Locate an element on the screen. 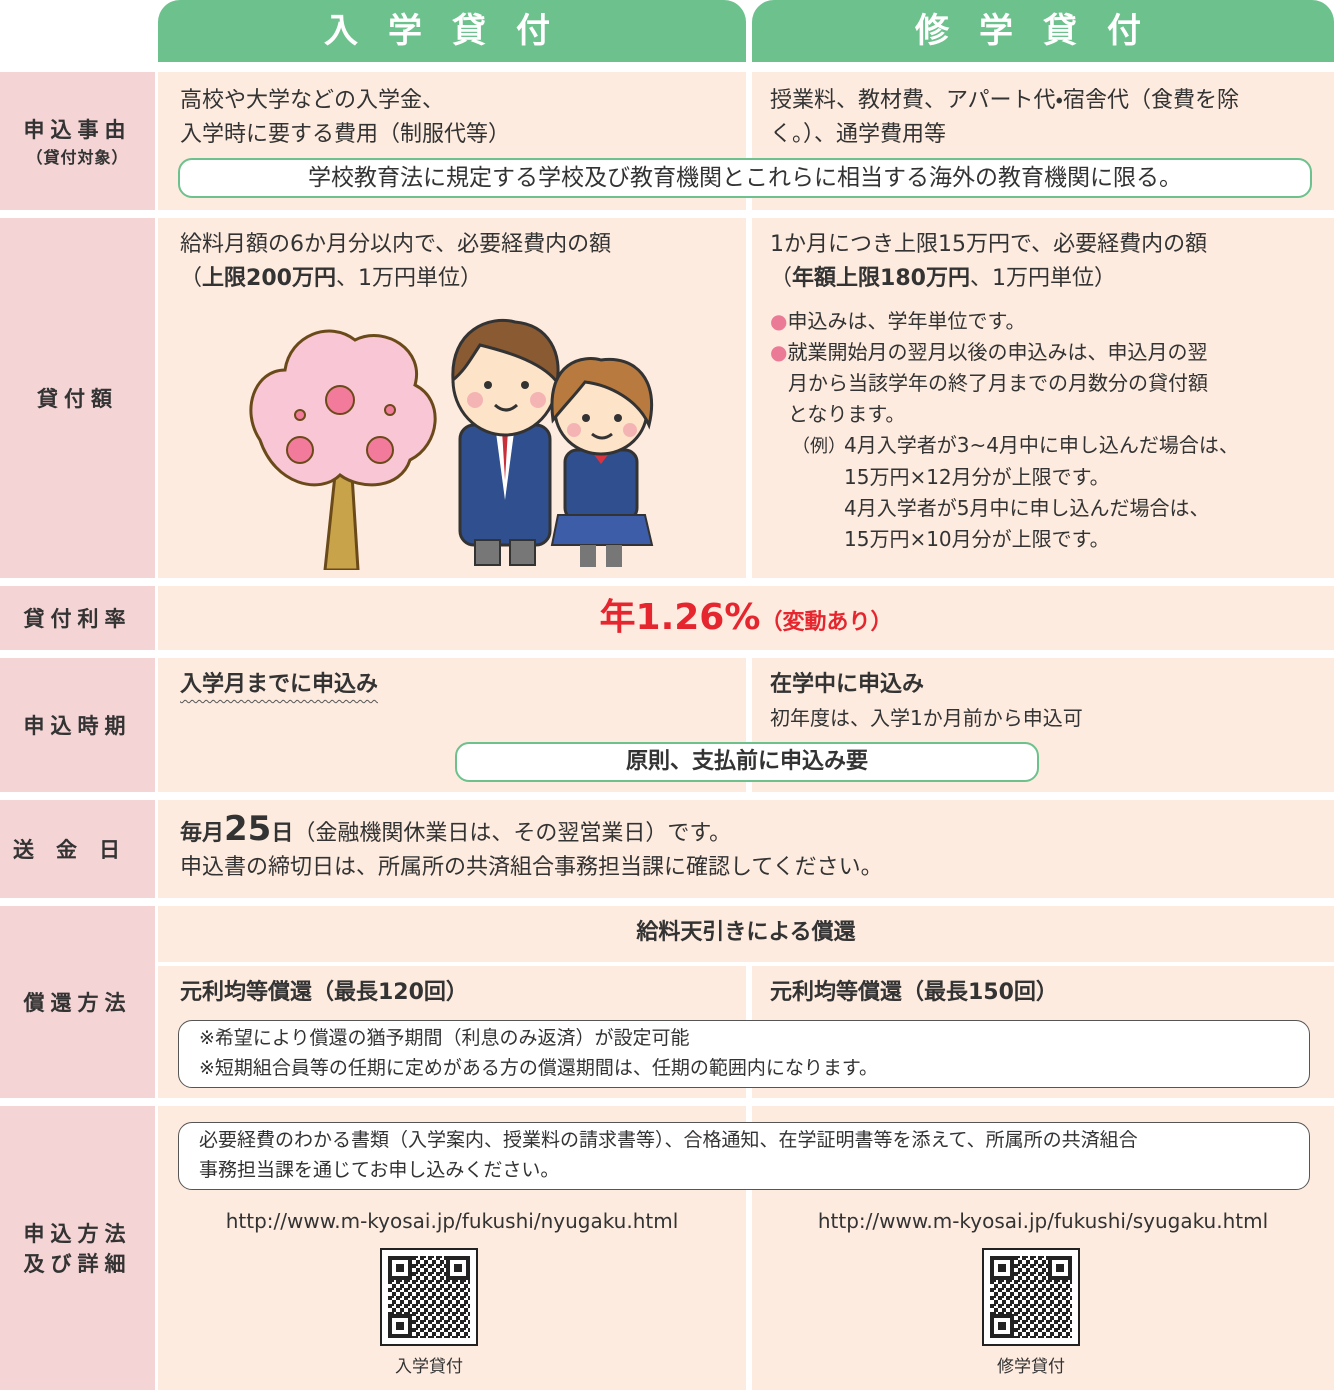 The width and height of the screenshot is (1336, 1390). line: 15万円×10月分が上限です。 is located at coordinates (977, 539).